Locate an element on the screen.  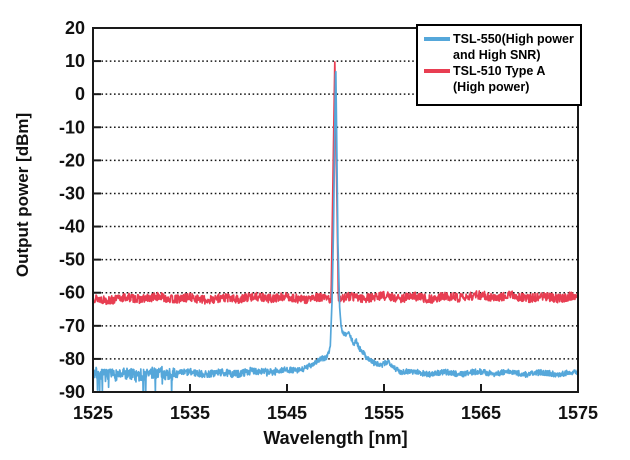
legend-label-line: TSL-550(High power is located at coordinates (513, 39).